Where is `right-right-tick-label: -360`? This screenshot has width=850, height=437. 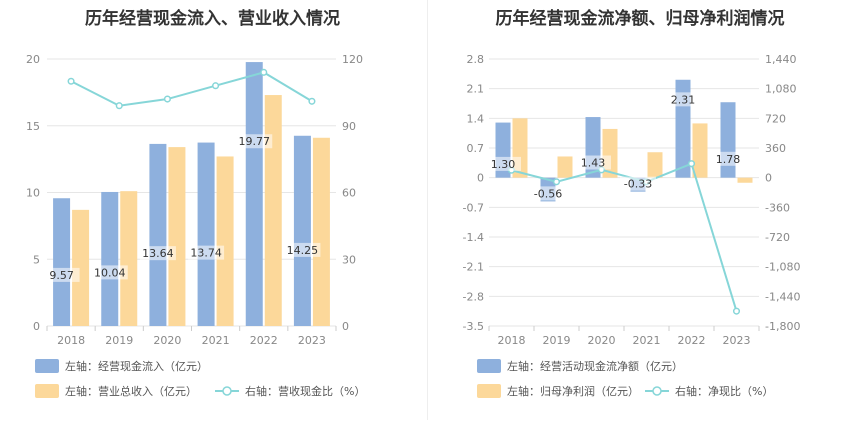 right-right-tick-label: -360 is located at coordinates (777, 207).